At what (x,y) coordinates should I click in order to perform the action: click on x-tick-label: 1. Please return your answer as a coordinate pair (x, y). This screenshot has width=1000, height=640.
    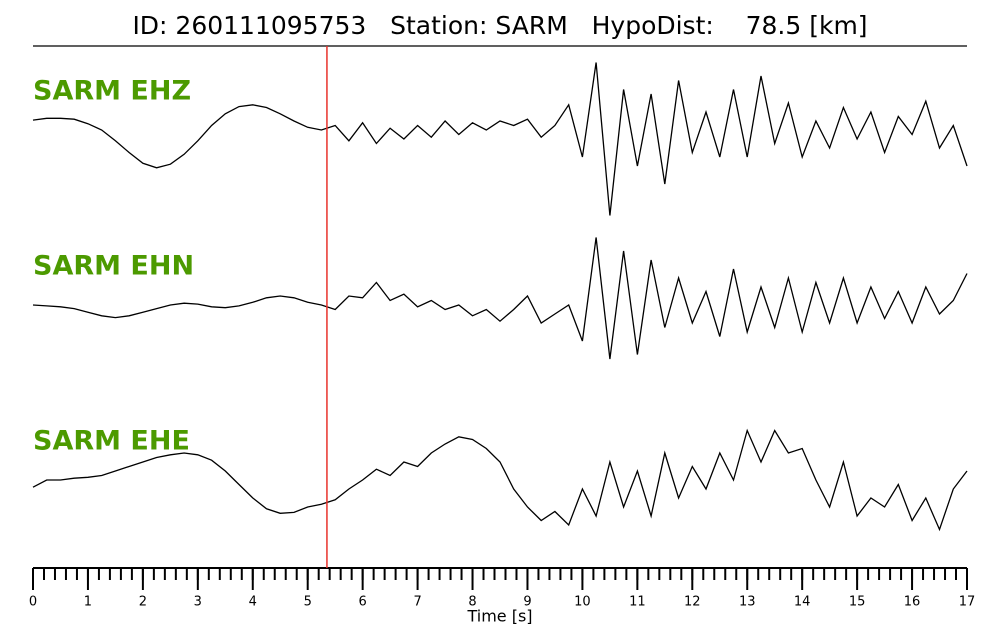
    Looking at the image, I should click on (88, 602).